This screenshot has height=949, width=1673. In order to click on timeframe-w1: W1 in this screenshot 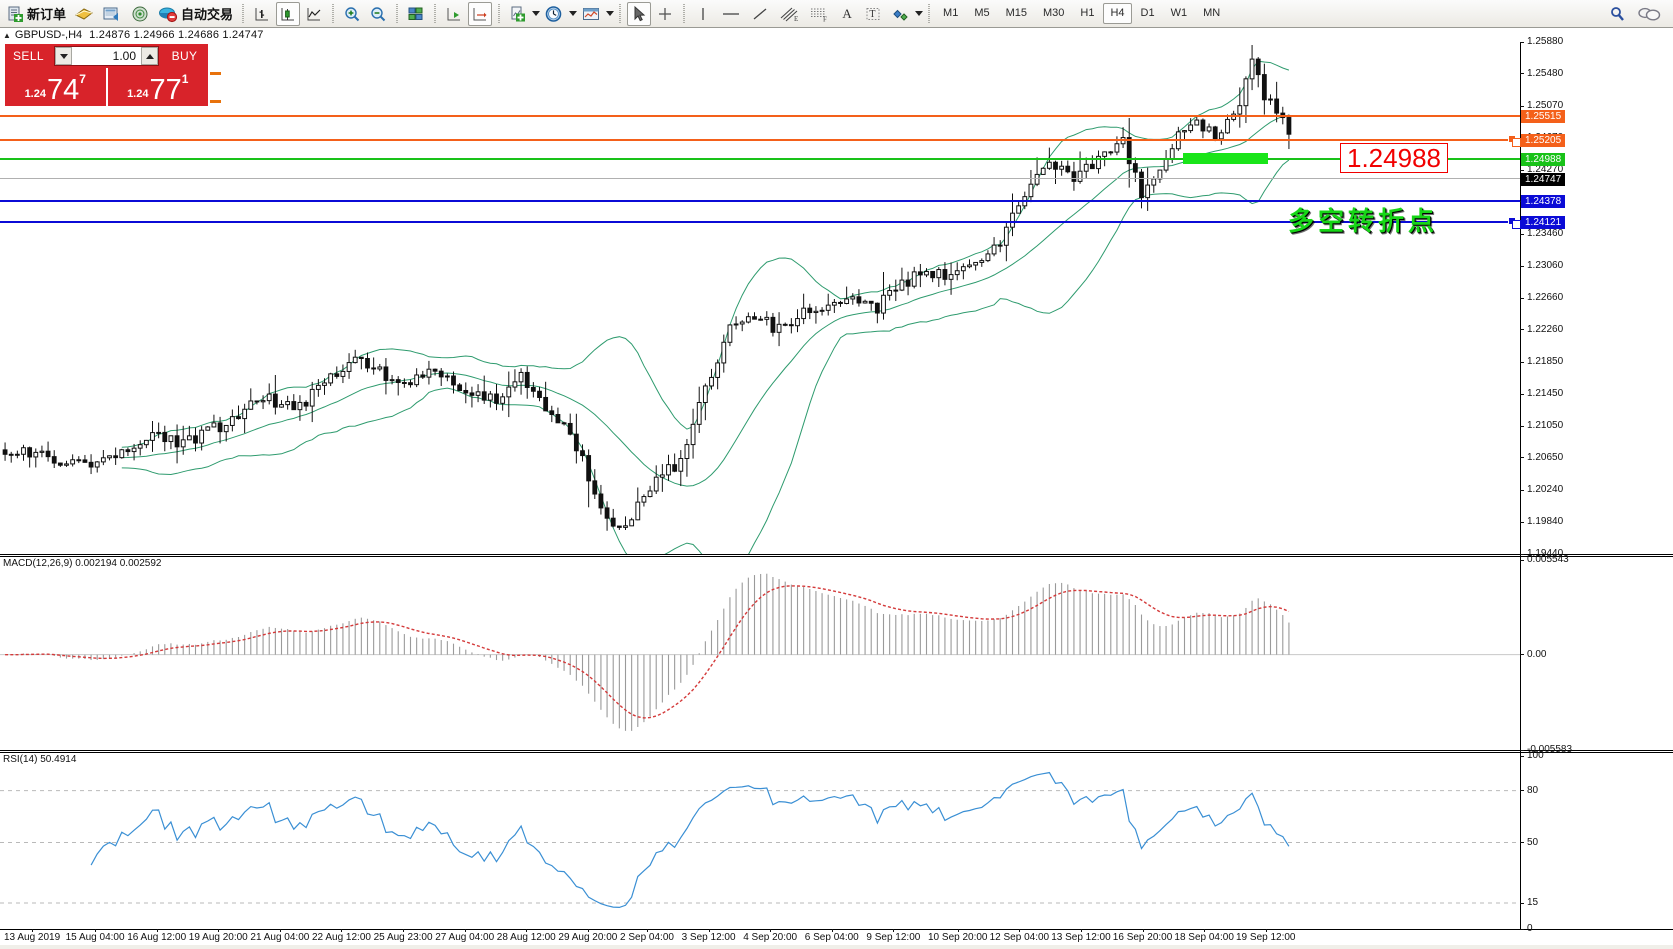, I will do `click(1179, 13)`.